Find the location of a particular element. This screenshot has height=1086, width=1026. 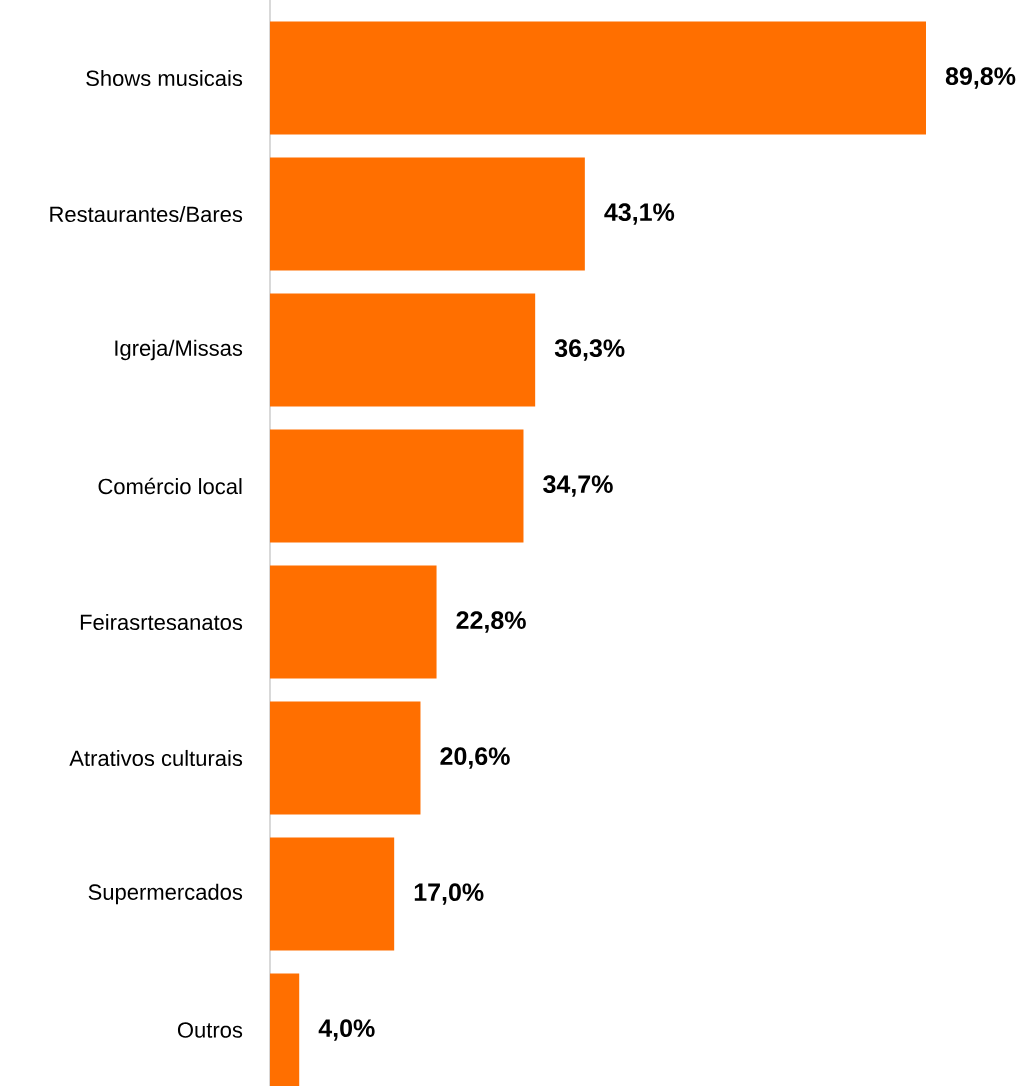

y-tick-label: Feirasrtesanatos is located at coordinates (161, 622).